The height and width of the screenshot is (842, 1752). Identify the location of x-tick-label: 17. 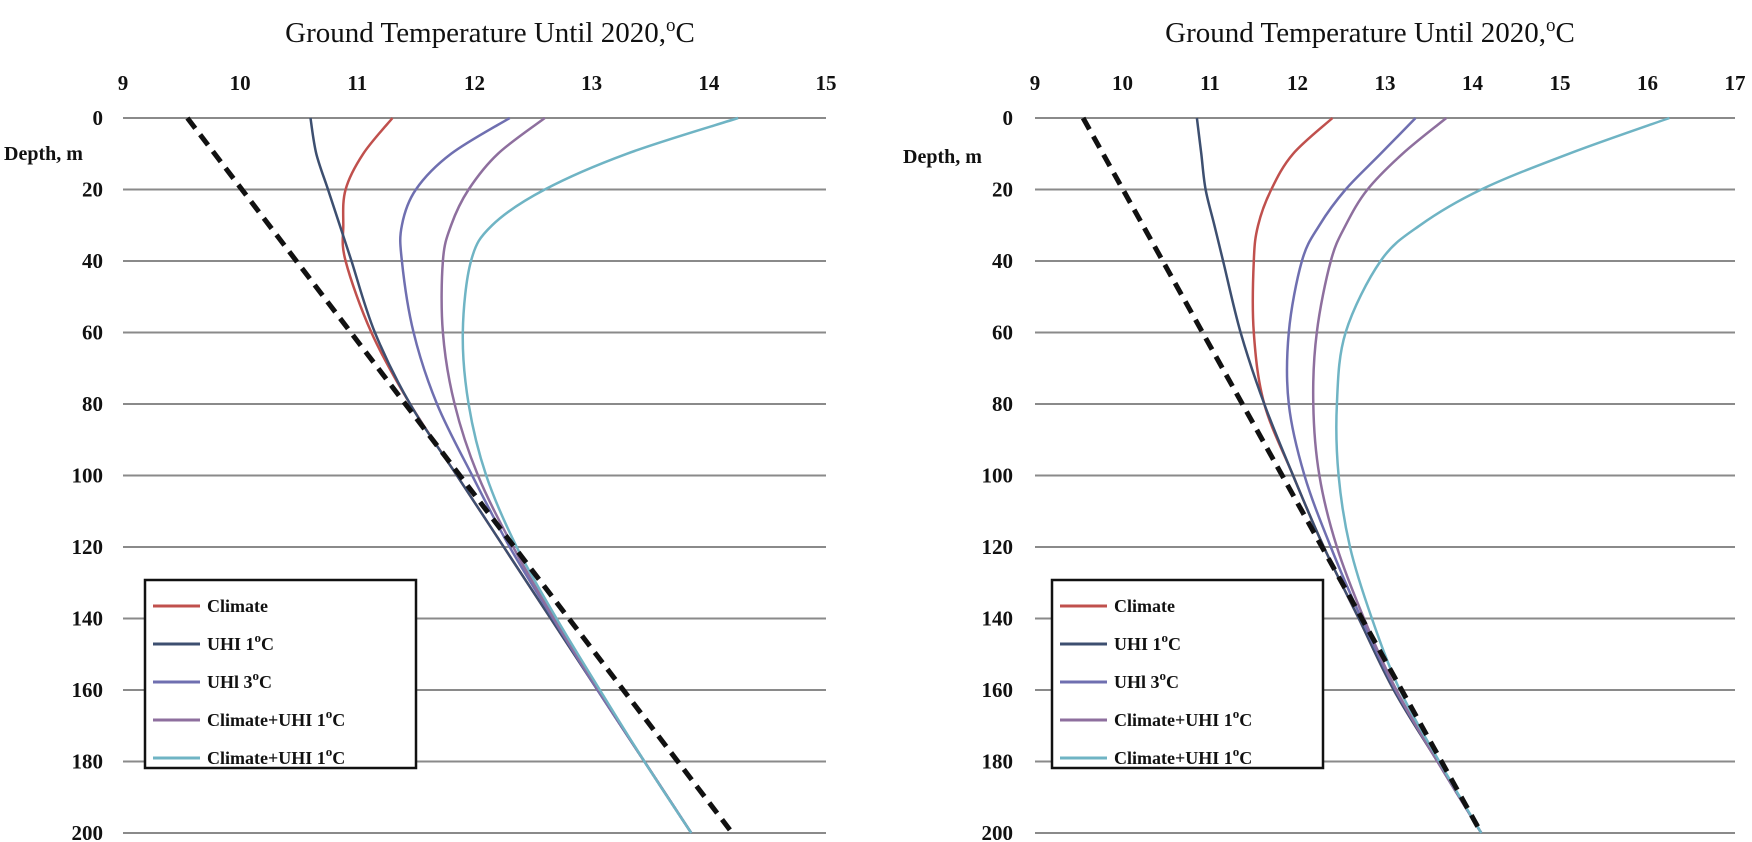
(1735, 83).